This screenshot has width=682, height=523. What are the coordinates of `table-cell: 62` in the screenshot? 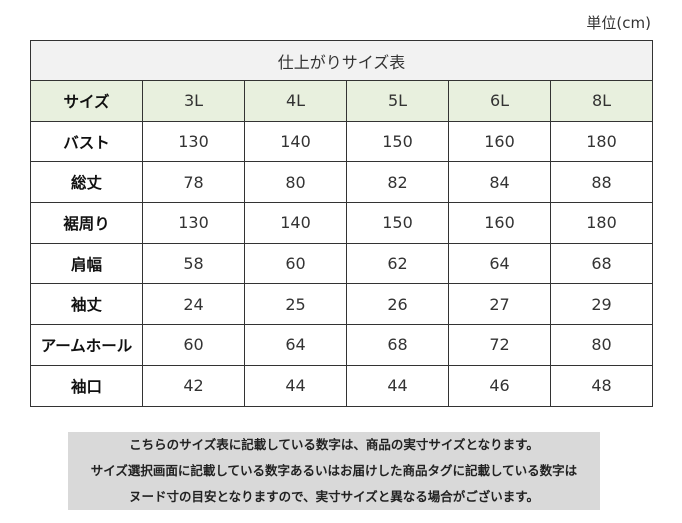 It's located at (397, 263).